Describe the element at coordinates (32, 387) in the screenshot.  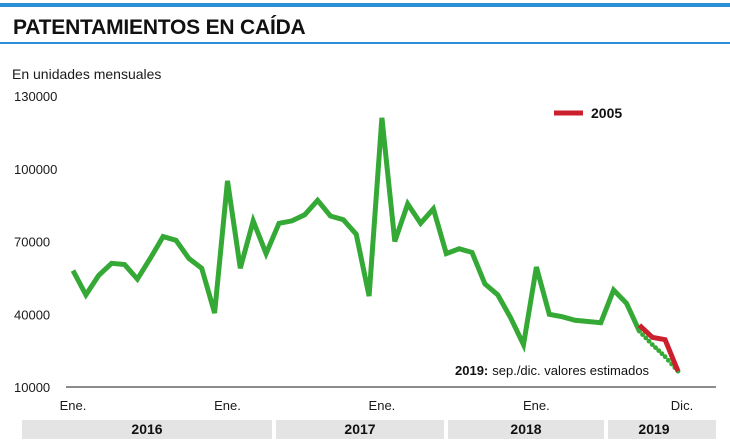
I see `y-tick-label: 10000` at that location.